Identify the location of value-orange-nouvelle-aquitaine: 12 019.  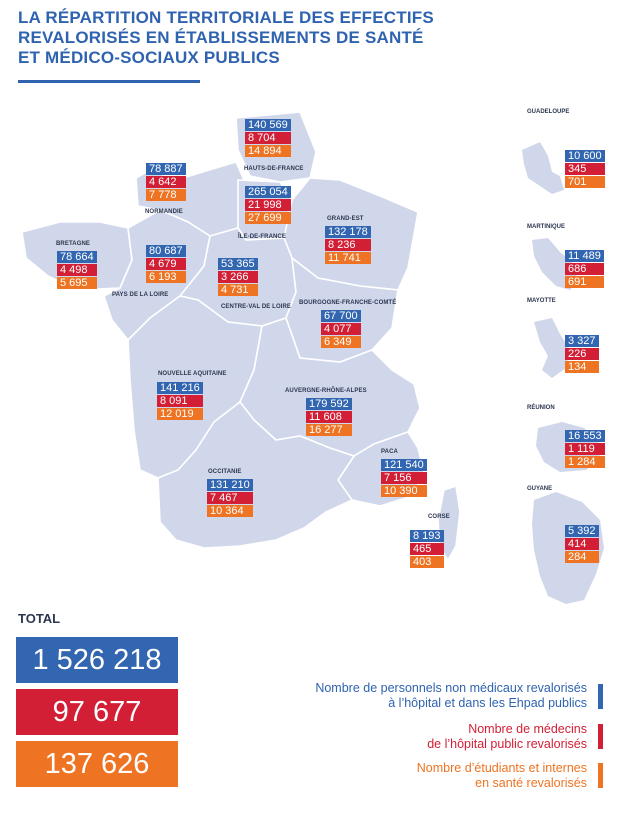
(180, 414).